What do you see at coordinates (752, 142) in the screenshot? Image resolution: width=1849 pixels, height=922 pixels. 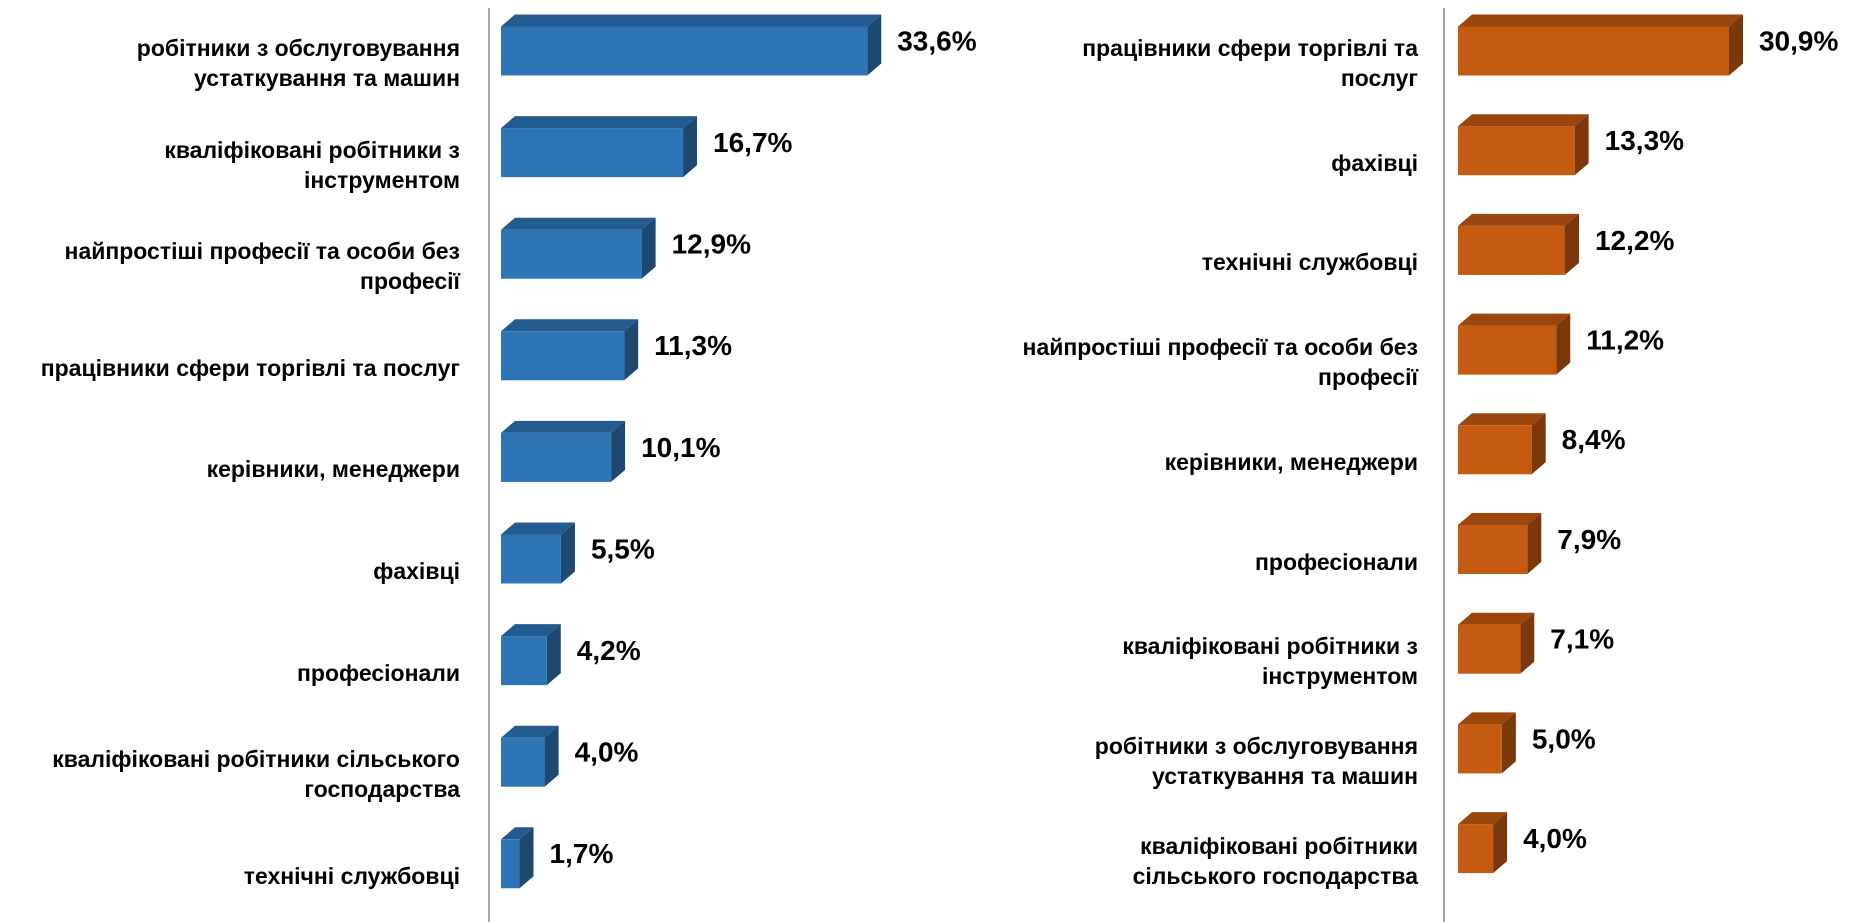 I see `value-label: 16,7%` at bounding box center [752, 142].